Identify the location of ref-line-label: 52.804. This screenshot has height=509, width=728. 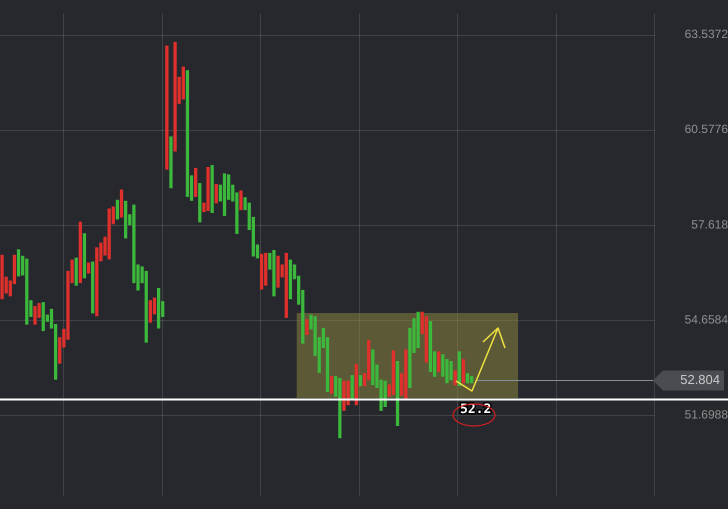
(700, 380).